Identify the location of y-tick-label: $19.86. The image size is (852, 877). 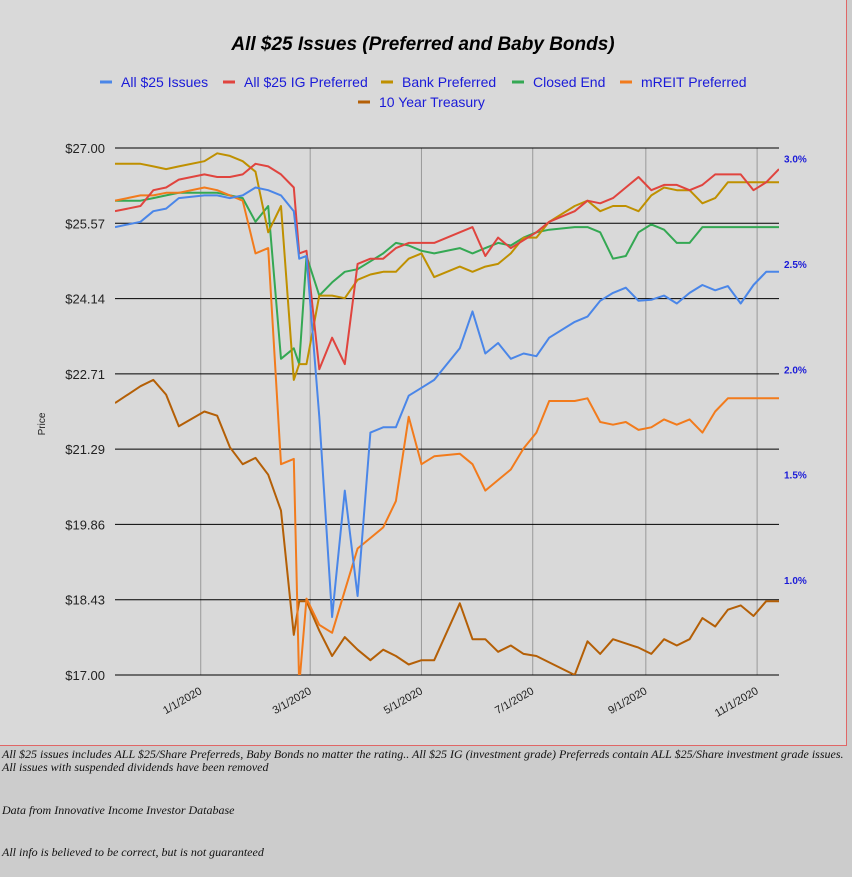
(85, 524).